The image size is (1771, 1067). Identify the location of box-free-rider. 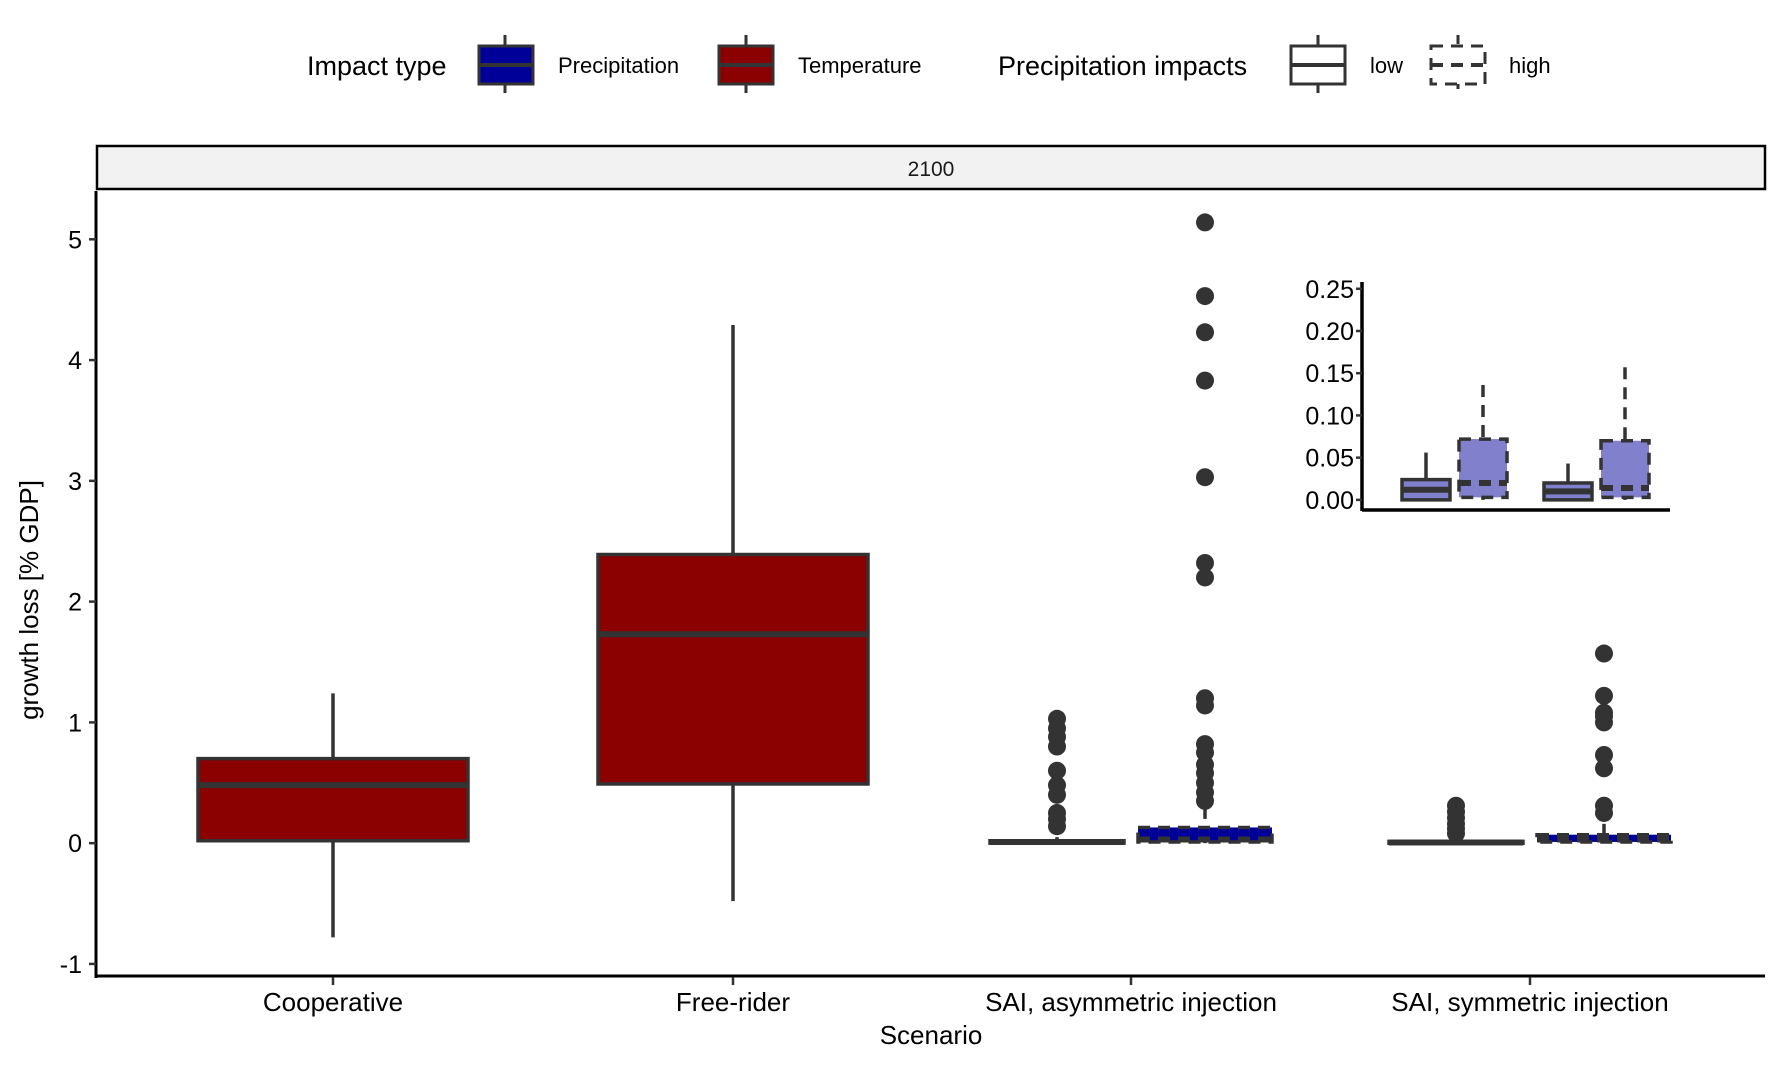
(733, 613).